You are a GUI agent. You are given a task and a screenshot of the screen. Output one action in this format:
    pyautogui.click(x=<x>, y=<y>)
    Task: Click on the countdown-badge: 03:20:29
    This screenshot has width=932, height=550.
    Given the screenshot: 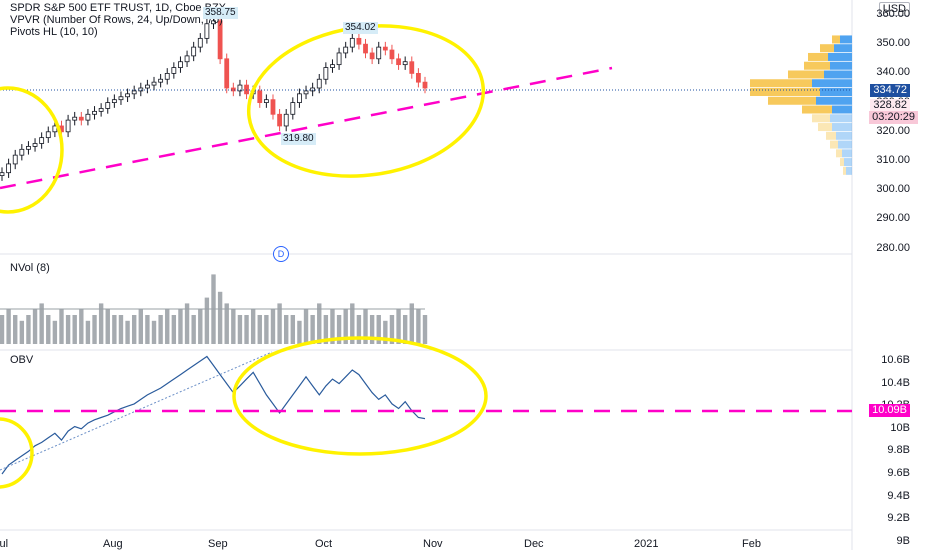 What is the action you would take?
    pyautogui.click(x=893, y=117)
    